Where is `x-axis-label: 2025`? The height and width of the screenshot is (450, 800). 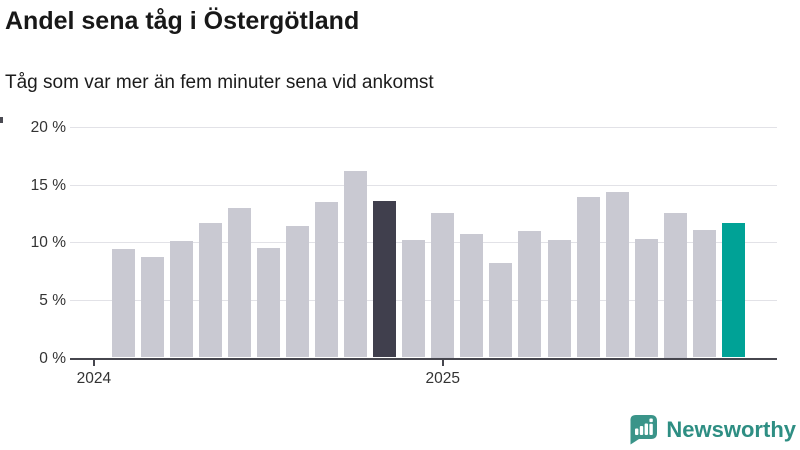 x-axis-label: 2025 is located at coordinates (443, 378).